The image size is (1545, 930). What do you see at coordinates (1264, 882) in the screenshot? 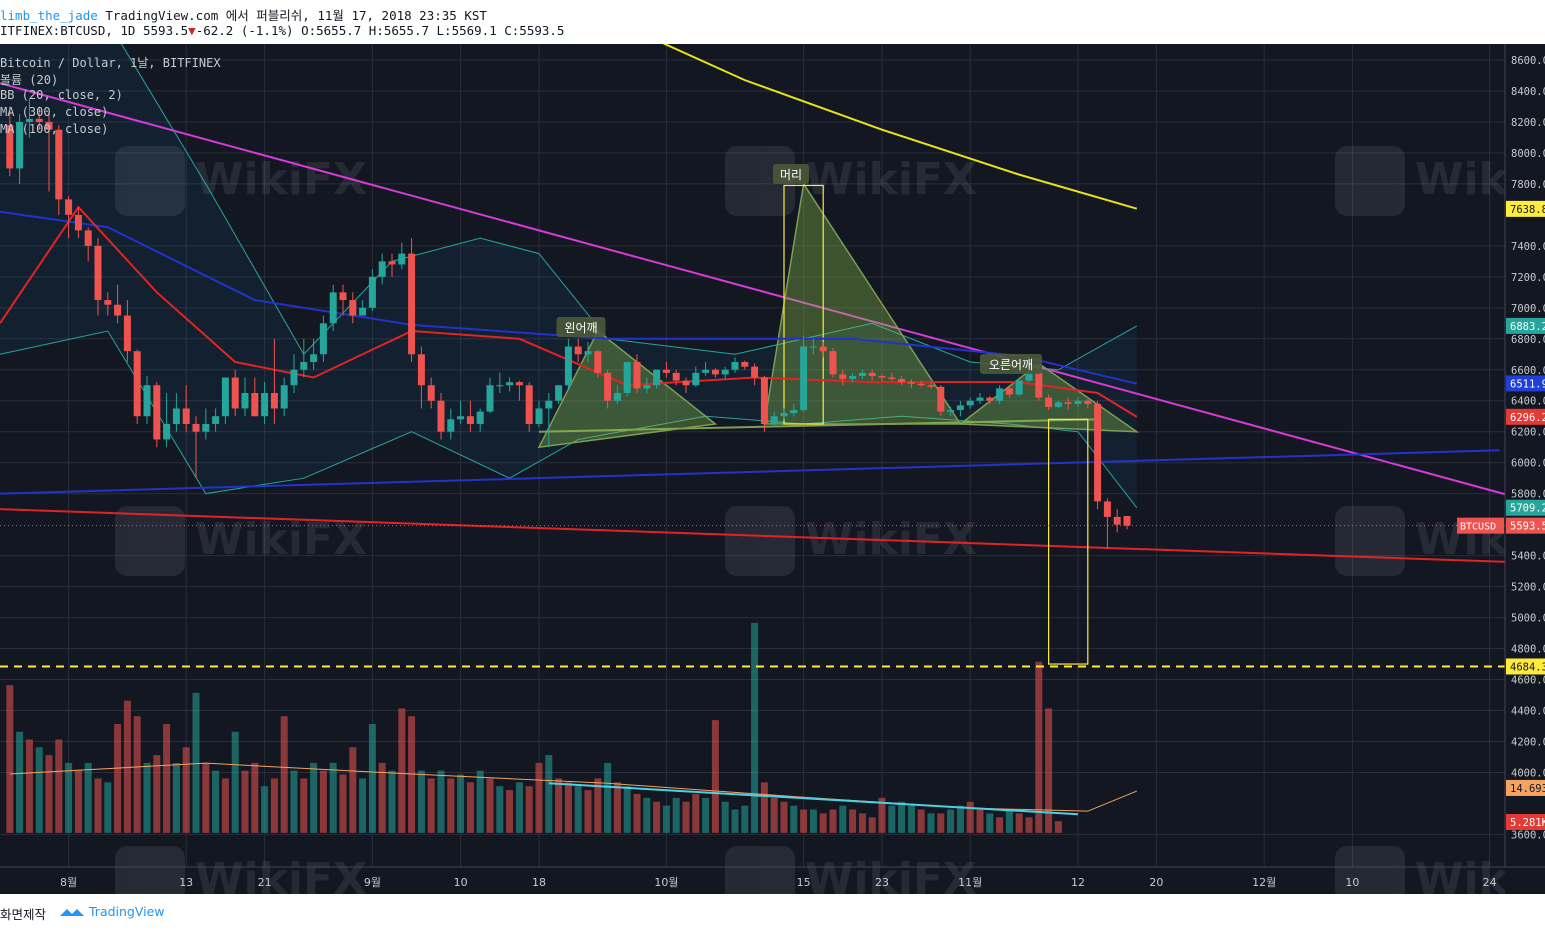
I see `time-tick-label: 12월` at bounding box center [1264, 882].